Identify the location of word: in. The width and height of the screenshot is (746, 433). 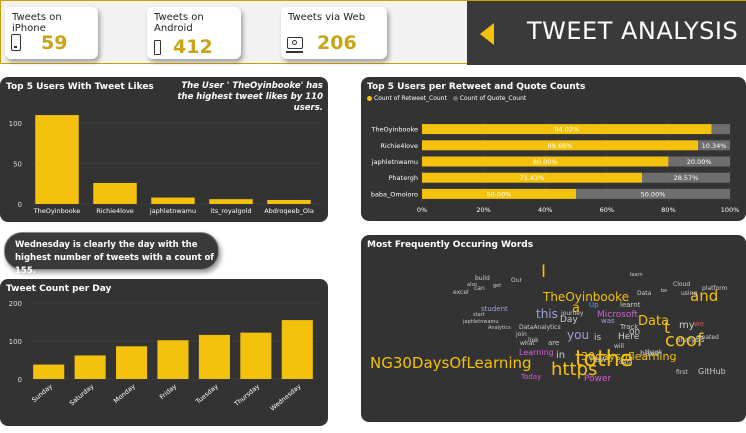
(560, 355).